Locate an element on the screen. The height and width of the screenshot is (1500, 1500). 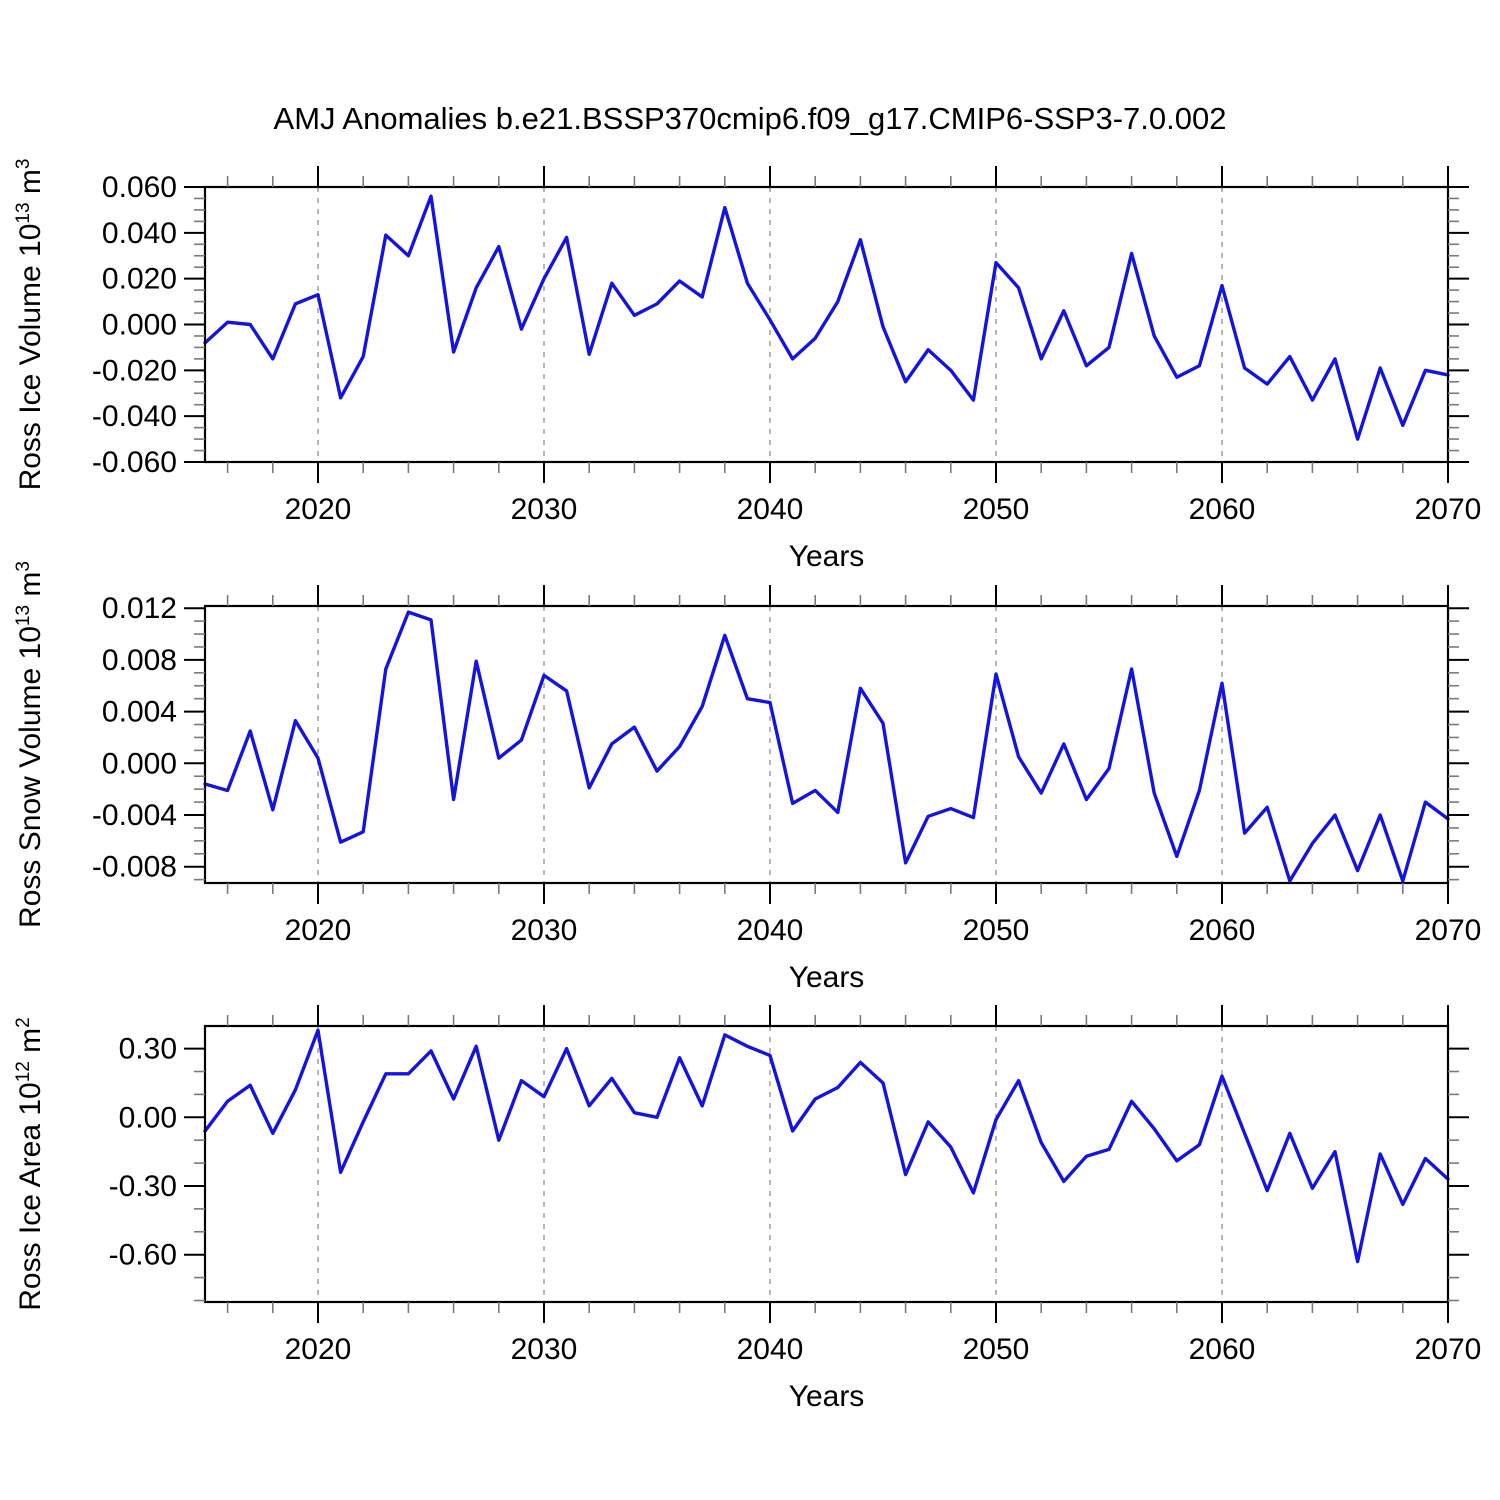
y-tick-label: -0.008 is located at coordinates (134, 867).